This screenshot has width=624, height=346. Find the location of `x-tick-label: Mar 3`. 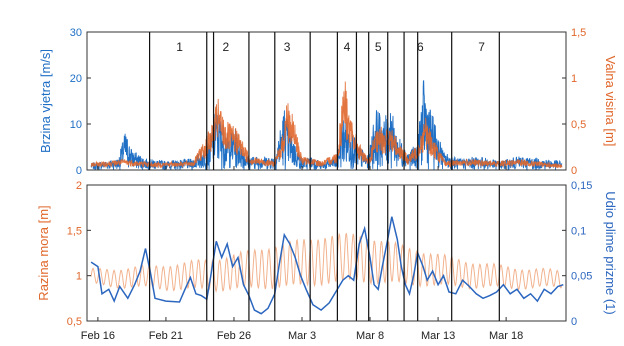

x-tick-label: Mar 3 is located at coordinates (302, 336).